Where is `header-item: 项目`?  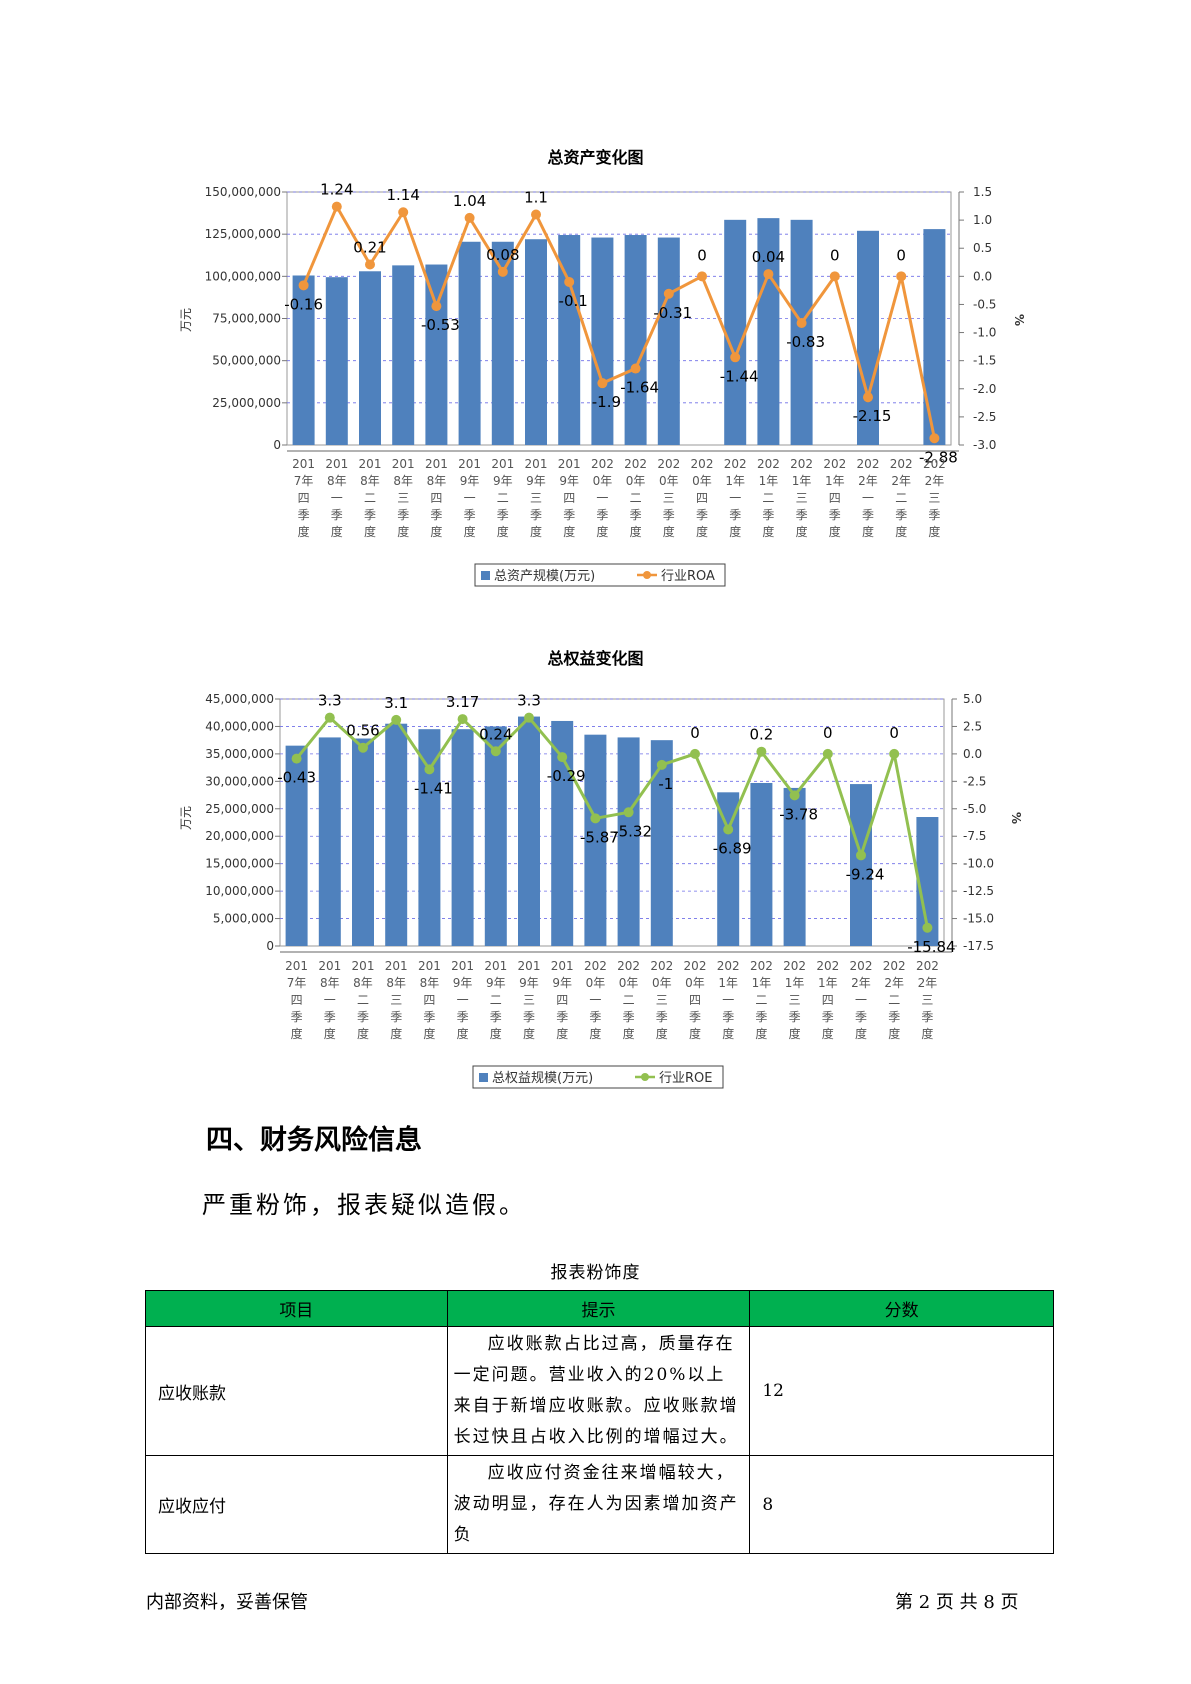
header-item: 项目 is located at coordinates (296, 1308).